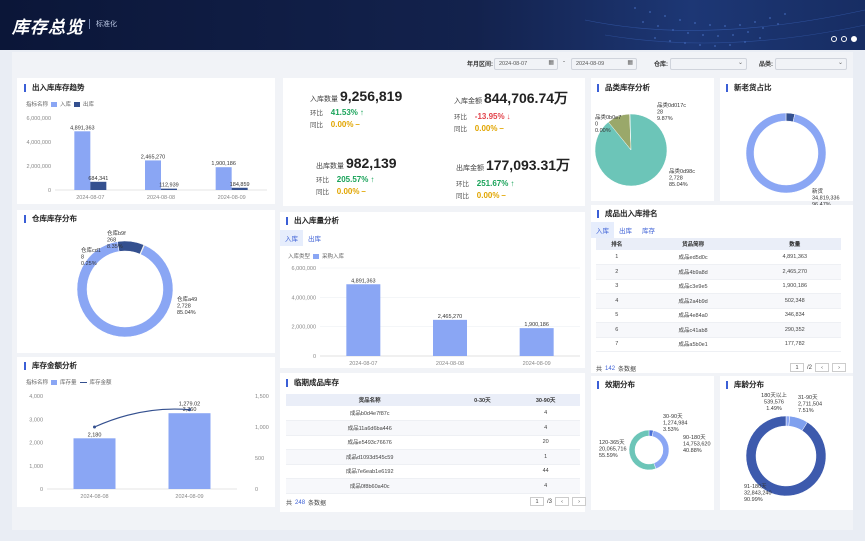 The width and height of the screenshot is (865, 541). Describe the element at coordinates (363, 281) in the screenshot. I see `data-label: 4,891,363` at that location.